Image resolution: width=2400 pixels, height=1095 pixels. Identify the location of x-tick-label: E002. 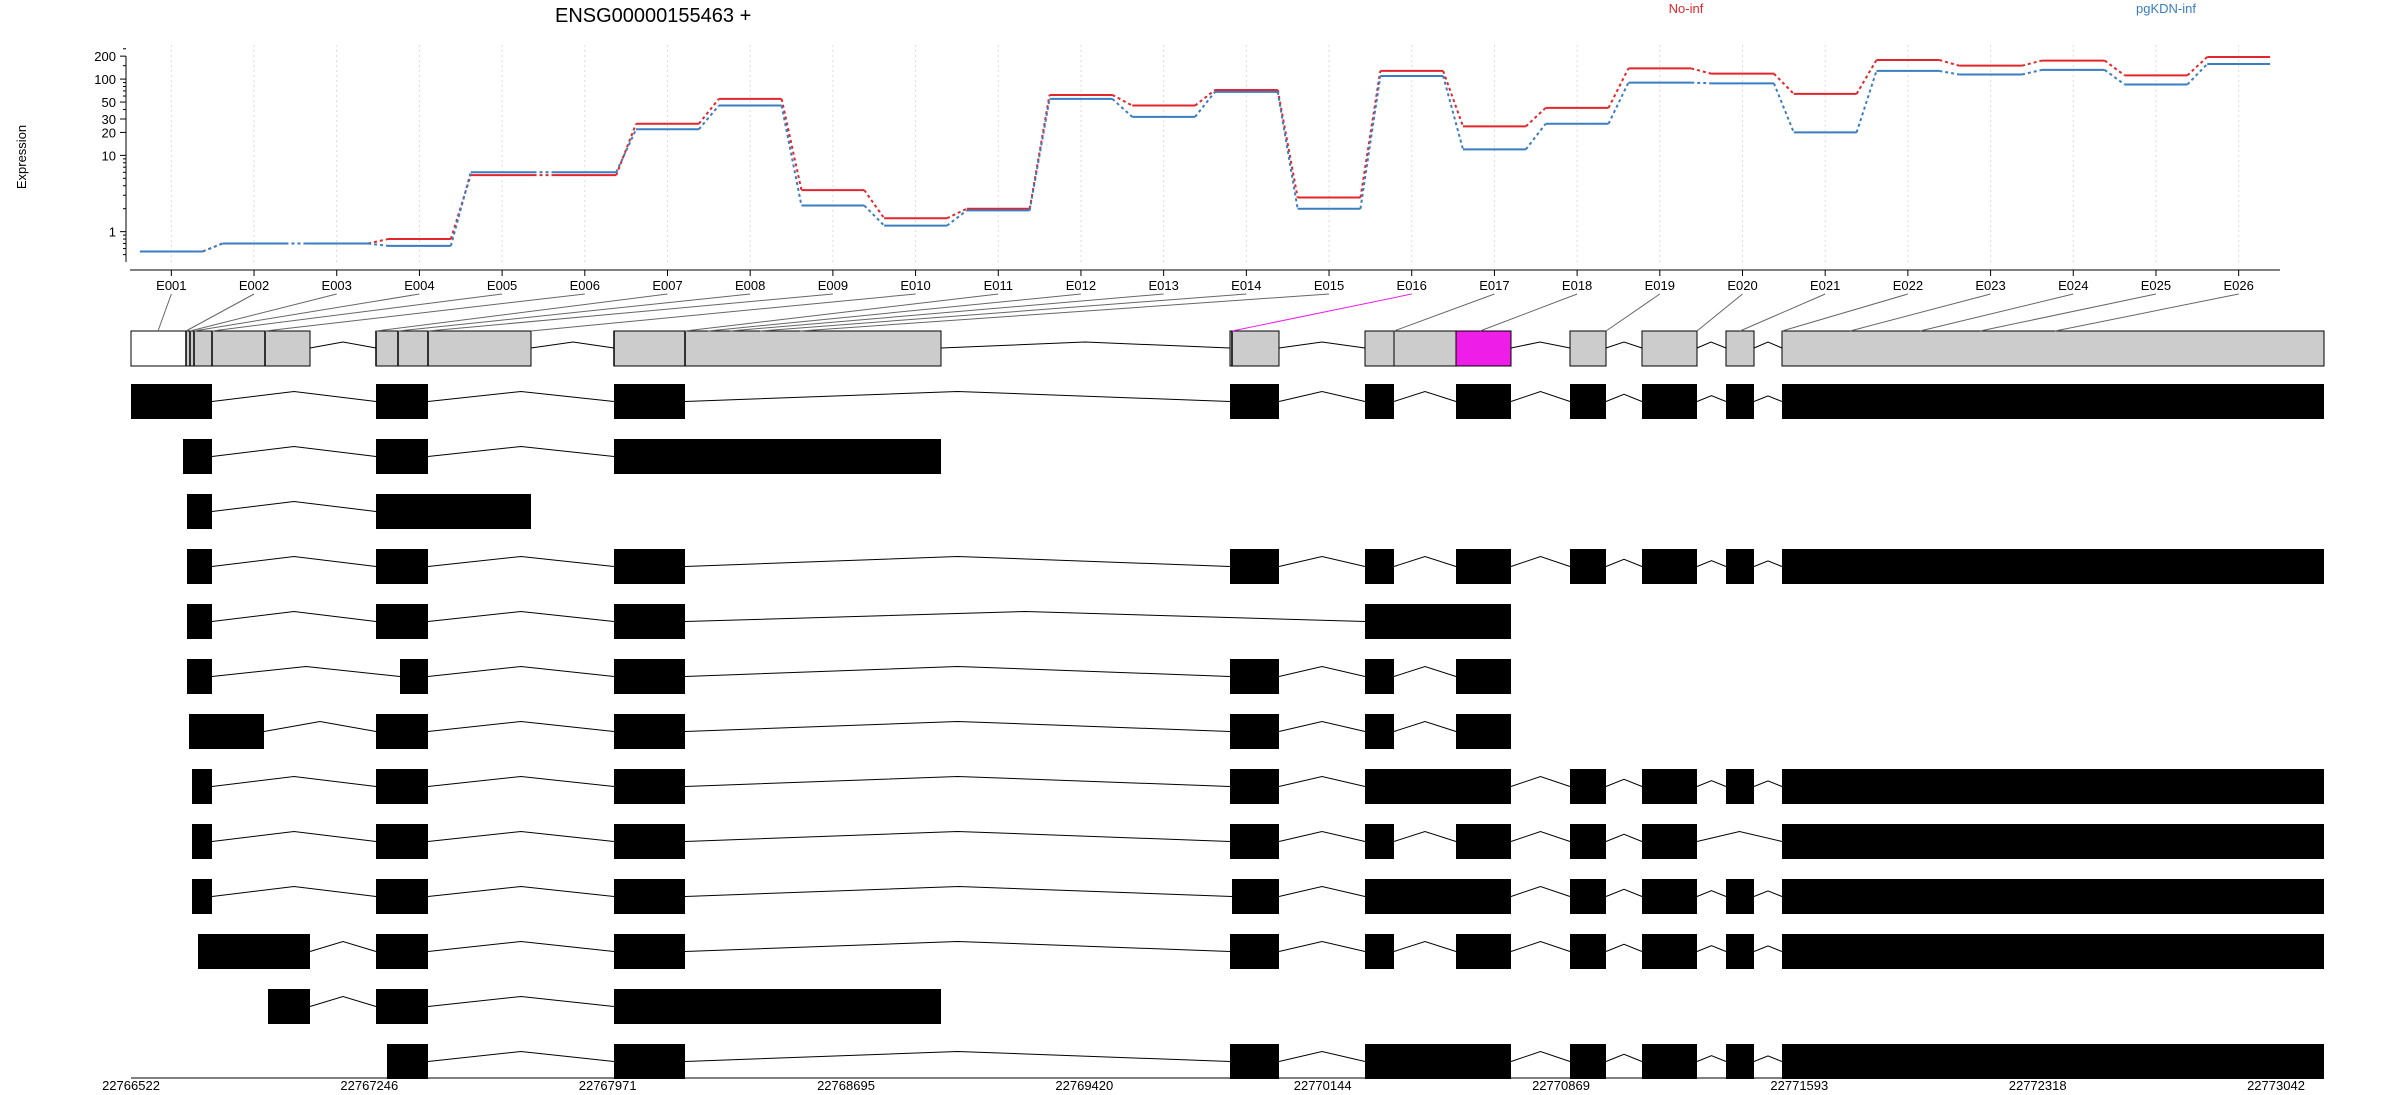
(254, 285).